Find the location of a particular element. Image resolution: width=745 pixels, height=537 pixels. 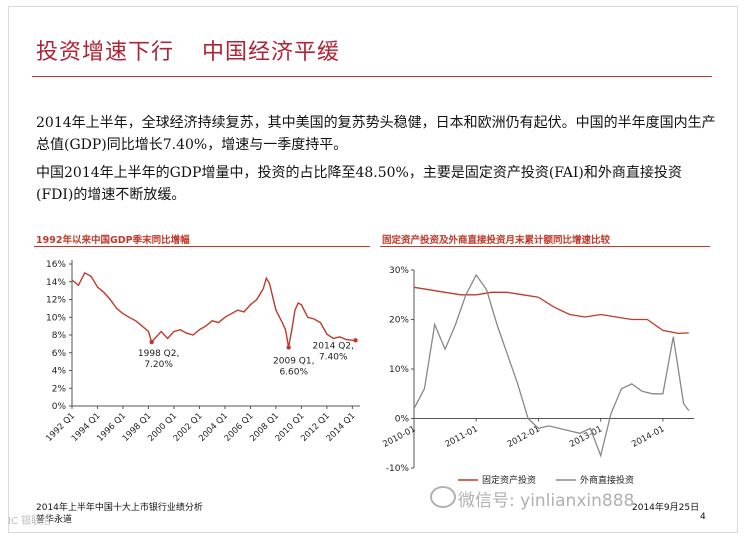

title-right: 中国经济平缓 is located at coordinates (271, 52).